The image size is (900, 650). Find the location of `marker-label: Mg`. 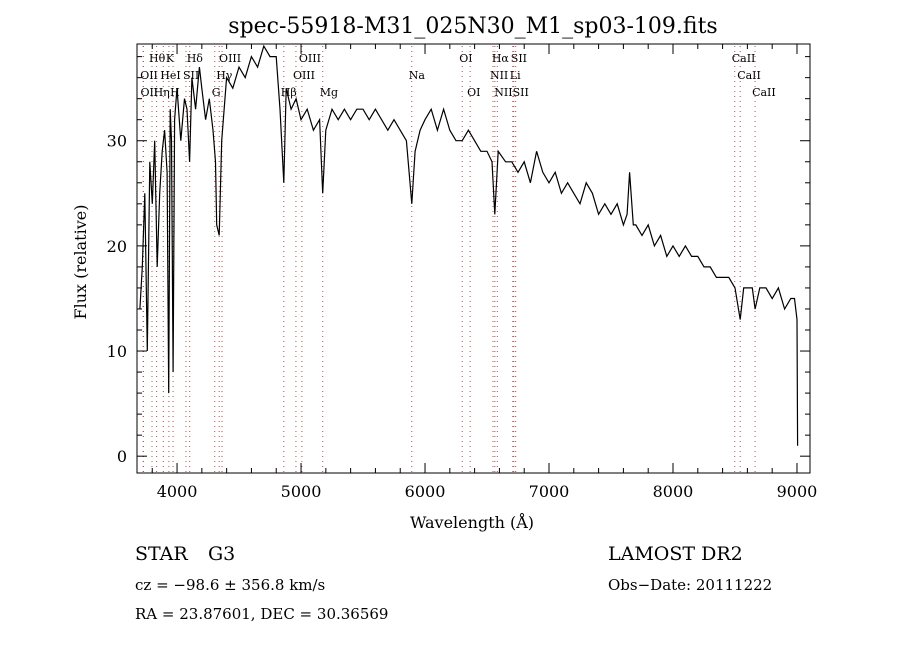

marker-label: Mg is located at coordinates (329, 92).